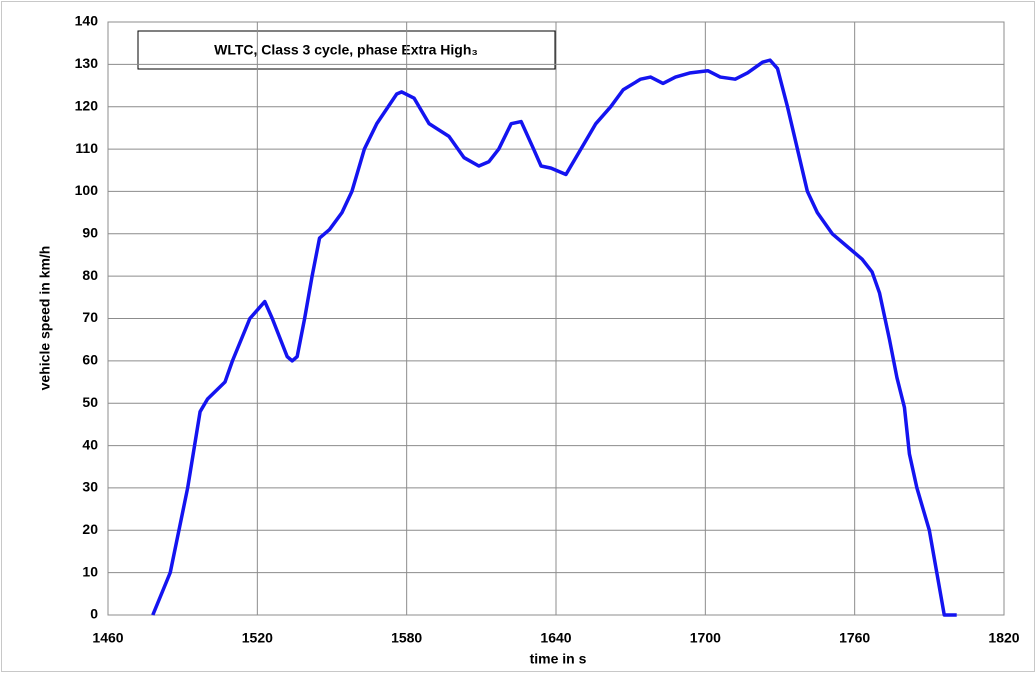 The width and height of the screenshot is (1036, 673). What do you see at coordinates (87, 63) in the screenshot?
I see `y-tick-label: 130` at bounding box center [87, 63].